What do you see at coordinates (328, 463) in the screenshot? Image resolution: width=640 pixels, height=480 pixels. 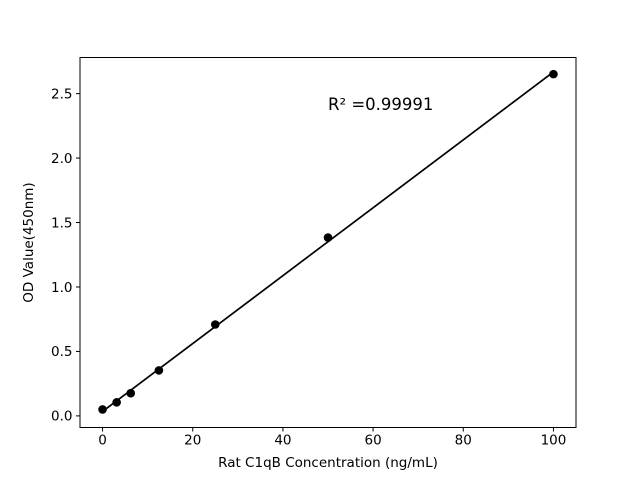 I see `x-axis-label: Rat C1qB Concentration (ng/mL)` at bounding box center [328, 463].